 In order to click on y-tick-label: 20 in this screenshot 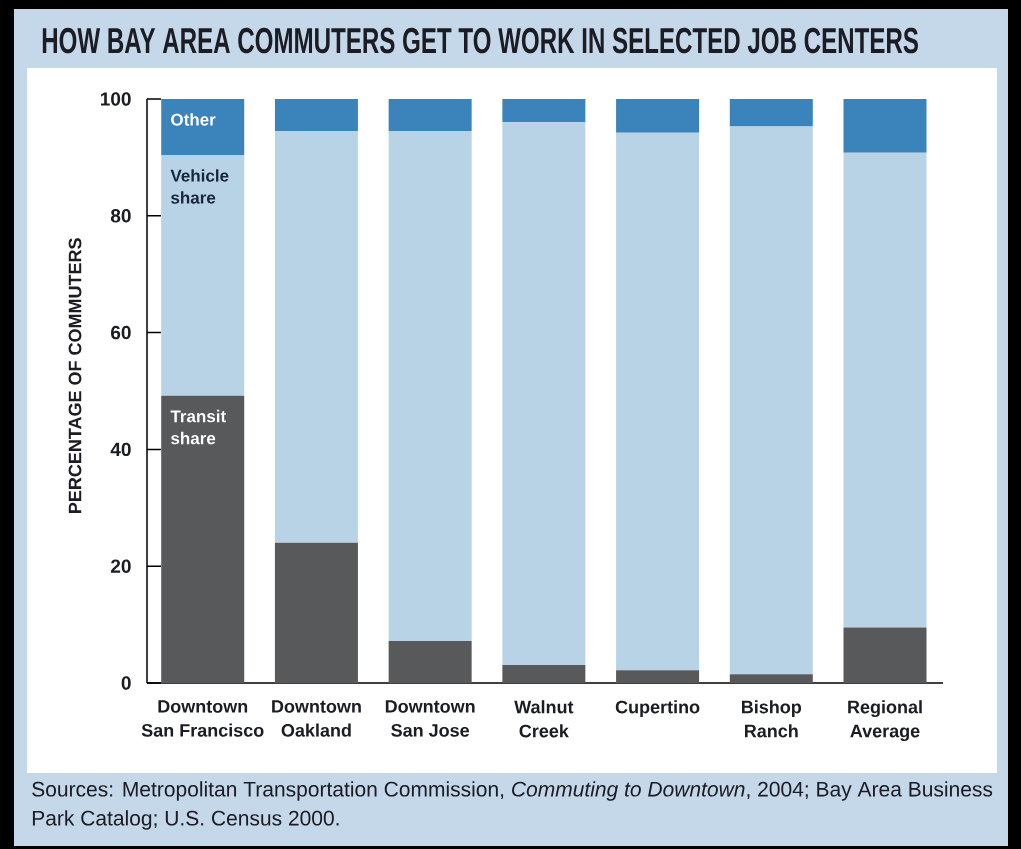, I will do `click(121, 566)`.